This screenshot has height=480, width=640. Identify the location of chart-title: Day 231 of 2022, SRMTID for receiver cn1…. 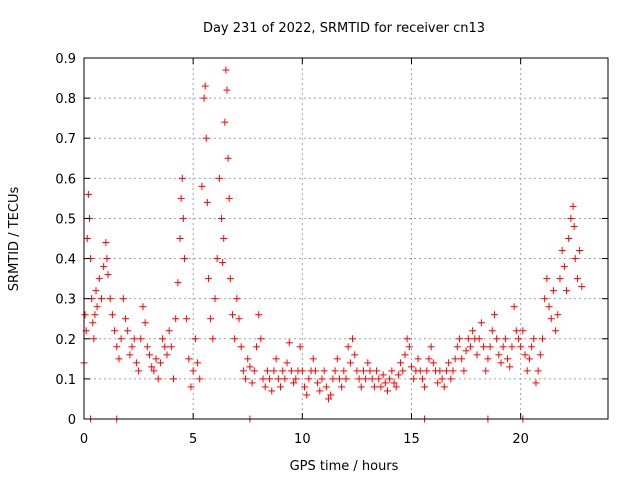
(344, 28).